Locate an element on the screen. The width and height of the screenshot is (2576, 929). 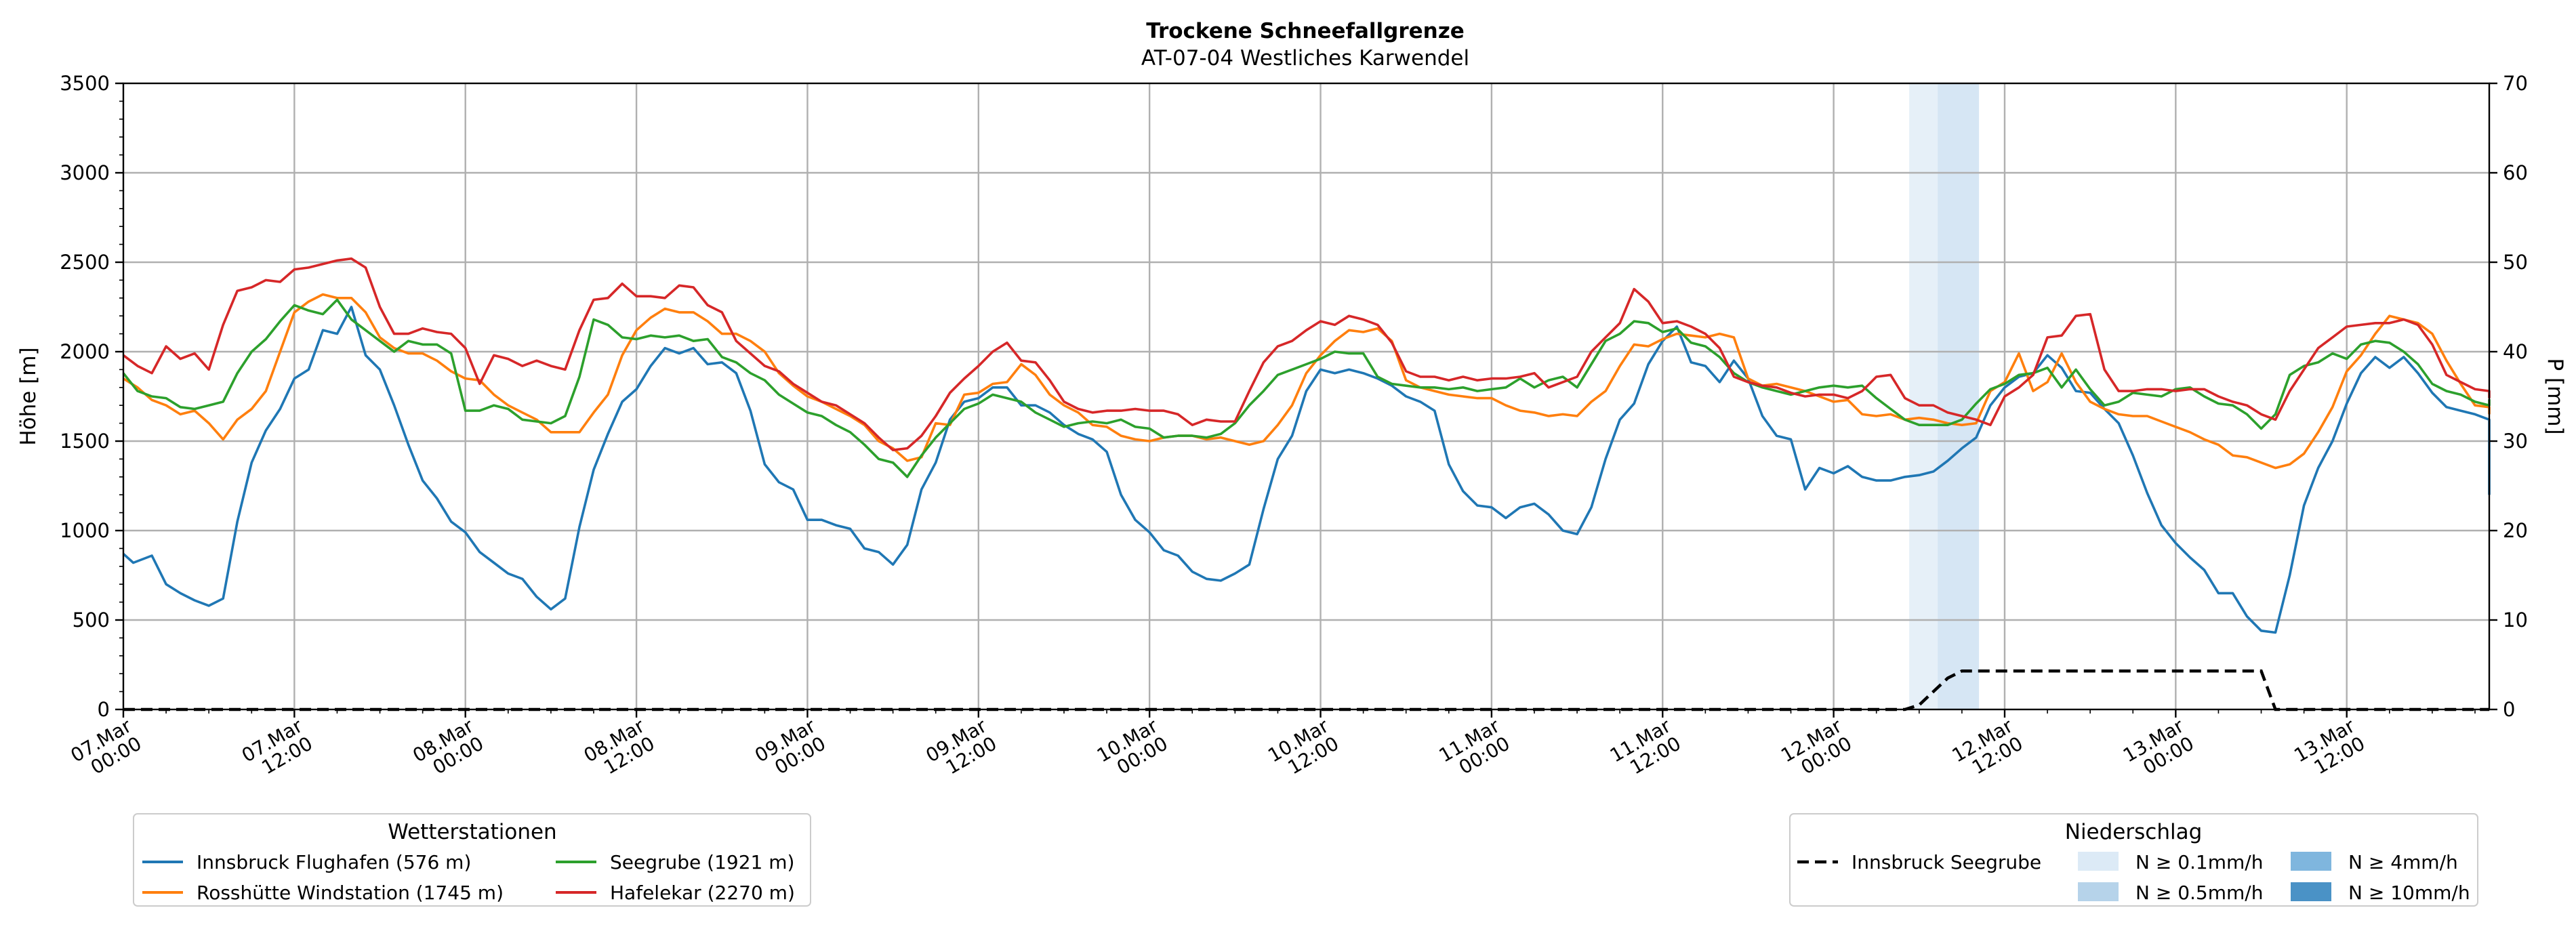
legend-precip-label-3: N ≥ 10mm/h is located at coordinates (2409, 893).